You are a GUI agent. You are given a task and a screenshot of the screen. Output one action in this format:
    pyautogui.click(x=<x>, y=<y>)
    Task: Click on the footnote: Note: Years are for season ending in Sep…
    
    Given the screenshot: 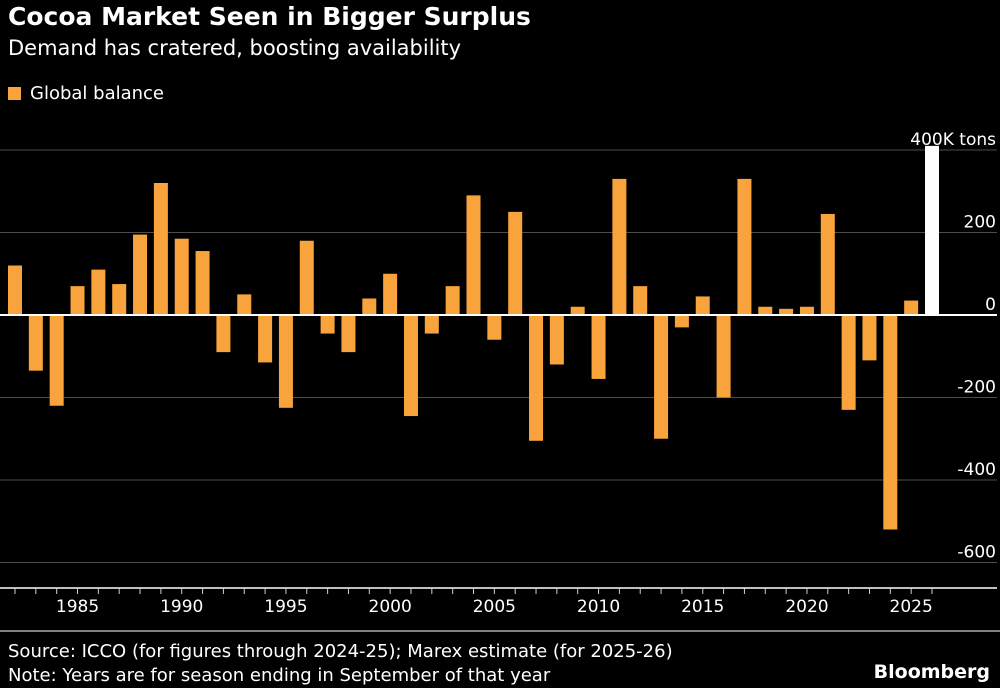 What is the action you would take?
    pyautogui.click(x=279, y=675)
    